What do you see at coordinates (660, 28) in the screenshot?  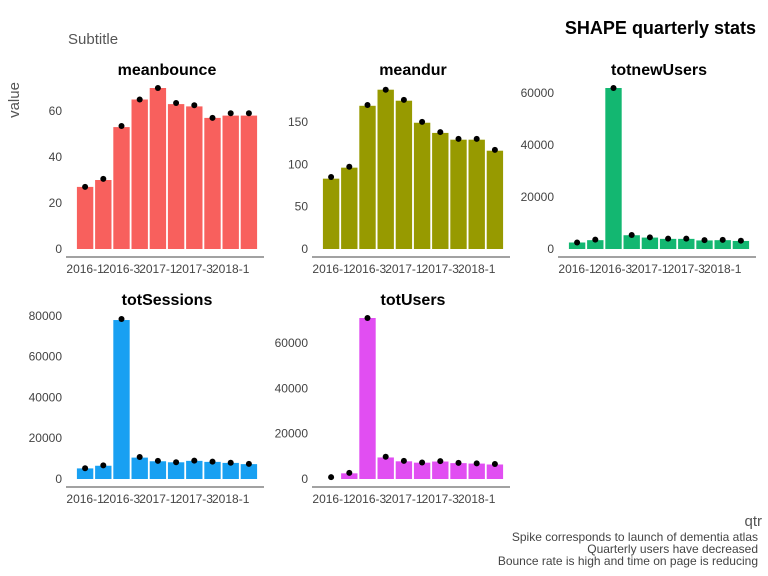 I see `chart-title: SHAPE quarterly stats` at bounding box center [660, 28].